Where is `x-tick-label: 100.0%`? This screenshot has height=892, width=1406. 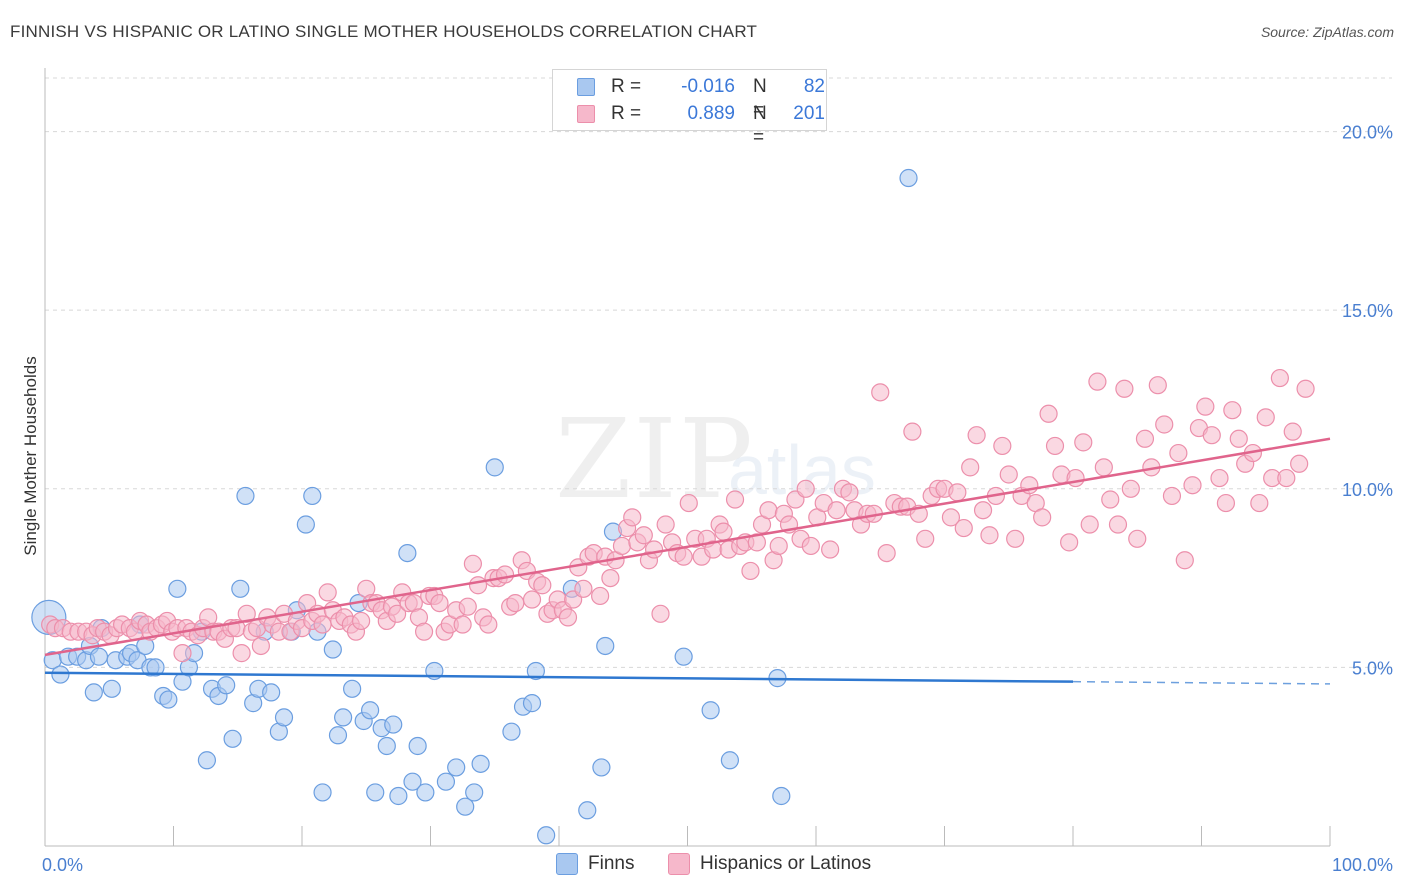
x-tick-label: 100.0% is located at coordinates (1362, 865).